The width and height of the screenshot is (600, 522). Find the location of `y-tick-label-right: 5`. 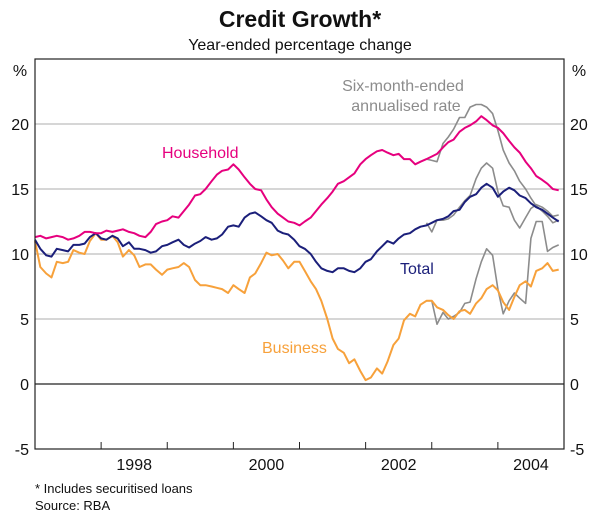

y-tick-label-right: 5 is located at coordinates (574, 320).